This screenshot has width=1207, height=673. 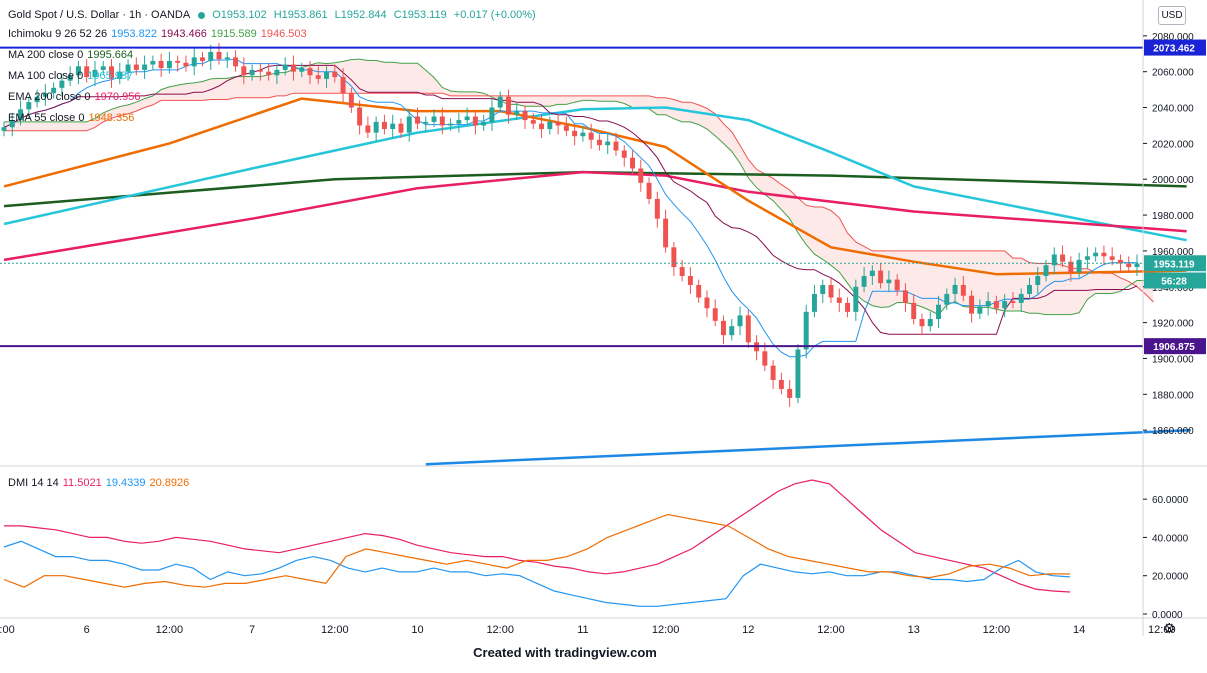 I want to click on dmi-legend-value: 11.5021, so click(x=82, y=483).